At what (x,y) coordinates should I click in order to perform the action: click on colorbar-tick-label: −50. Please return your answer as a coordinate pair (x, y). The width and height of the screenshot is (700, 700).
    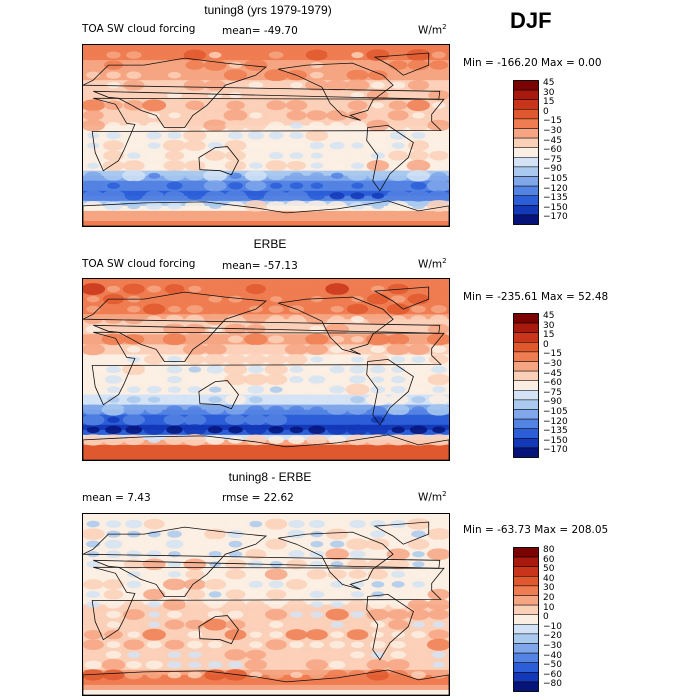
    Looking at the image, I should click on (552, 665).